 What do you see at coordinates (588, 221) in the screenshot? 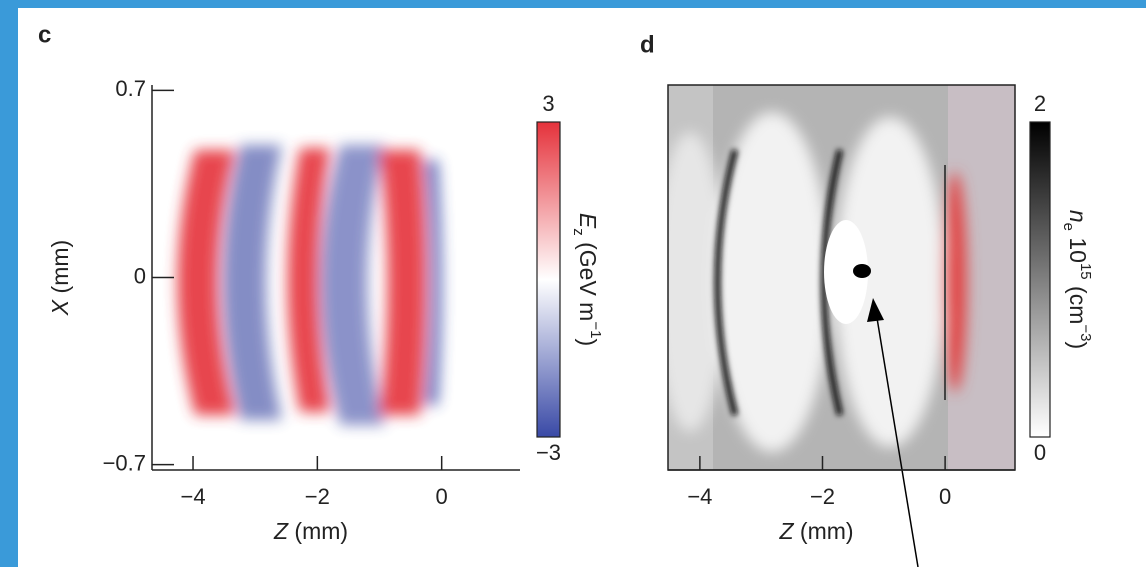
I see `label-part: E` at bounding box center [588, 221].